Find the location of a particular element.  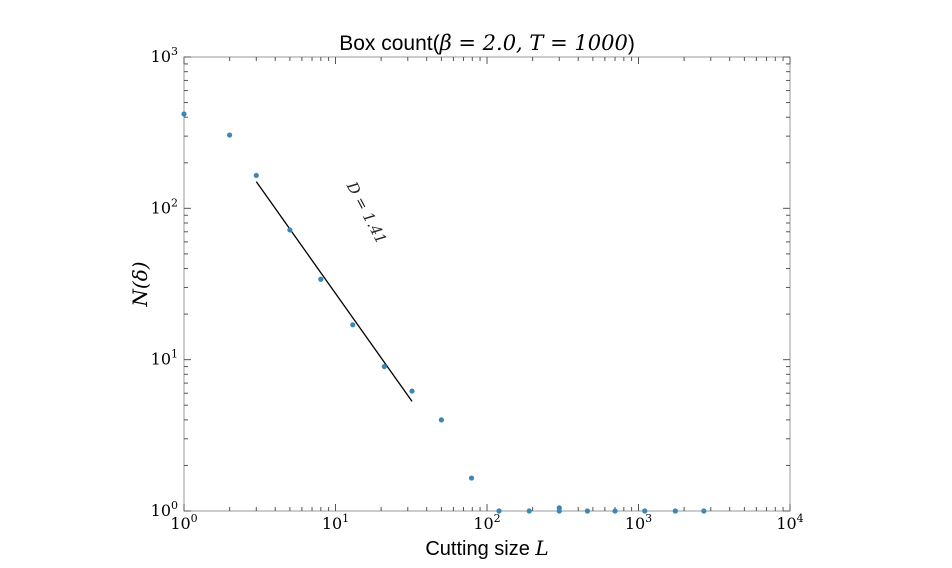

x-tick-label: 10² is located at coordinates (486, 522).